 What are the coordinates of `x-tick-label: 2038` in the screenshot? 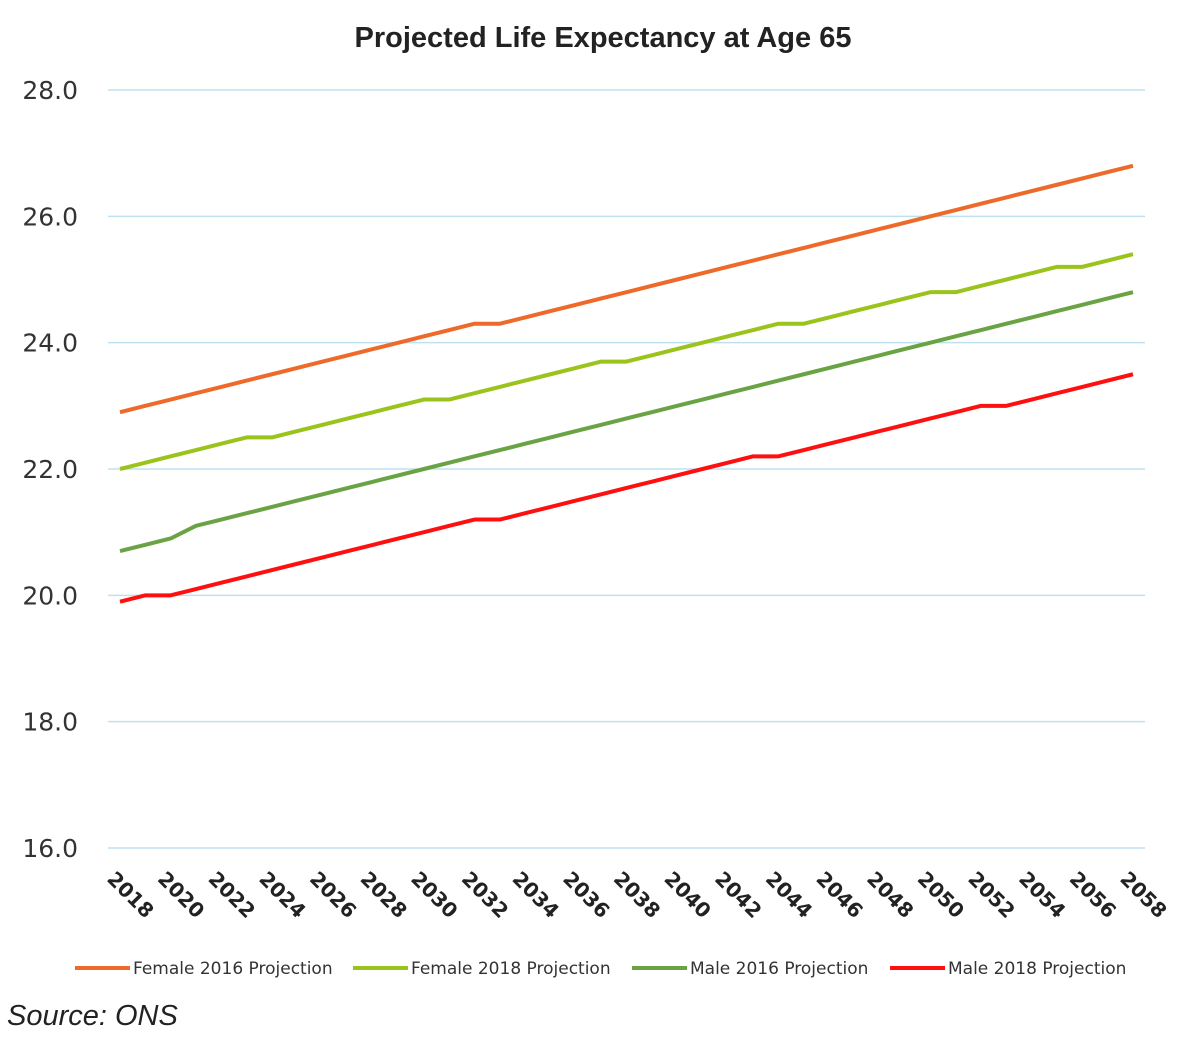 It's located at (637, 895).